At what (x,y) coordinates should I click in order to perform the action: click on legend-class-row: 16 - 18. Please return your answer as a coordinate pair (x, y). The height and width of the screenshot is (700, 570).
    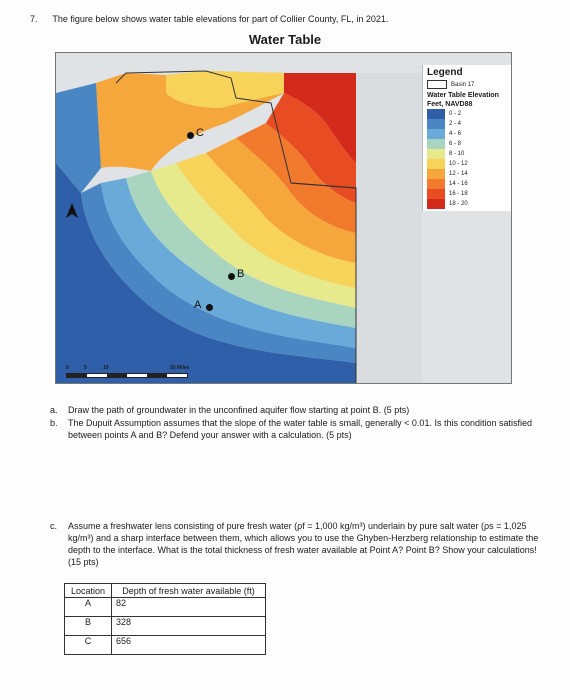
    Looking at the image, I should click on (469, 194).